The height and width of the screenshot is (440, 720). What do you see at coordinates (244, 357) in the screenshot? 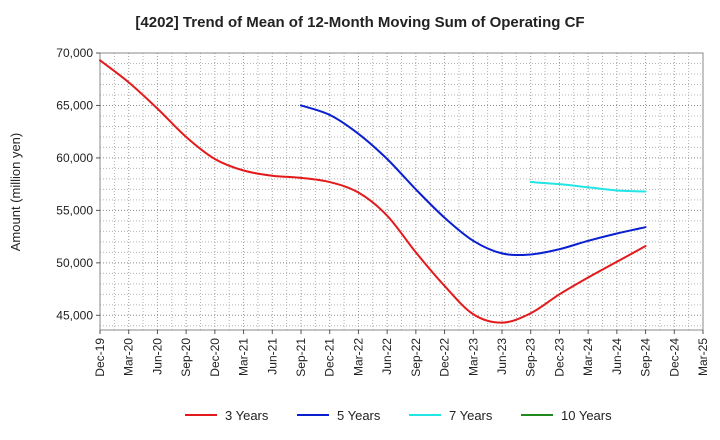
I see `x-tick-label: Mar-21` at bounding box center [244, 357].